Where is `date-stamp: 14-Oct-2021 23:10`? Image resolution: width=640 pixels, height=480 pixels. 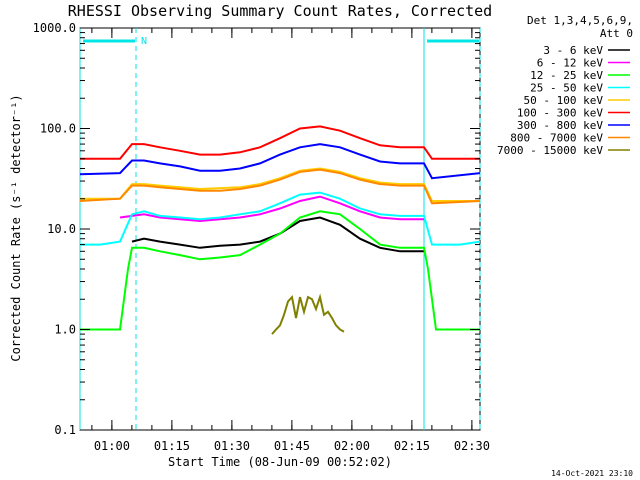
date-stamp: 14-Oct-2021 23:10 is located at coordinates (592, 473).